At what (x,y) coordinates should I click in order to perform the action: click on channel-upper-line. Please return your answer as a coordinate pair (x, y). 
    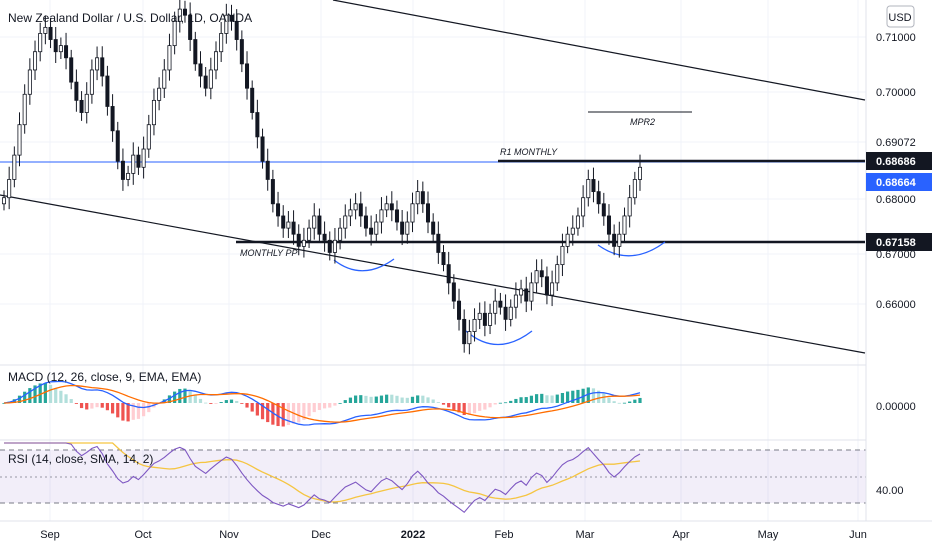
    Looking at the image, I should click on (599, 50).